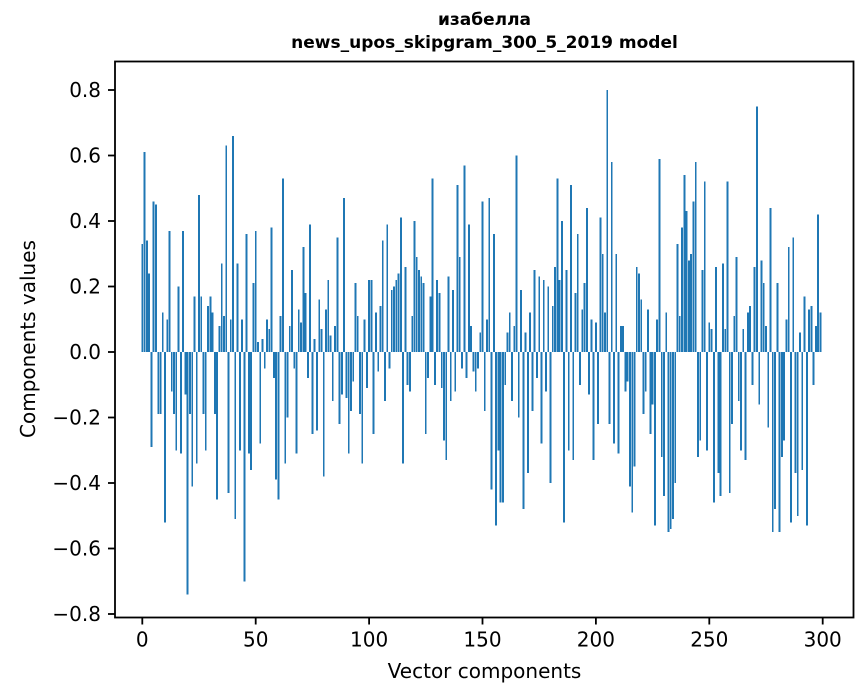 This screenshot has height=696, width=867. Describe the element at coordinates (823, 640) in the screenshot. I see `x-tick-label: 300` at that location.